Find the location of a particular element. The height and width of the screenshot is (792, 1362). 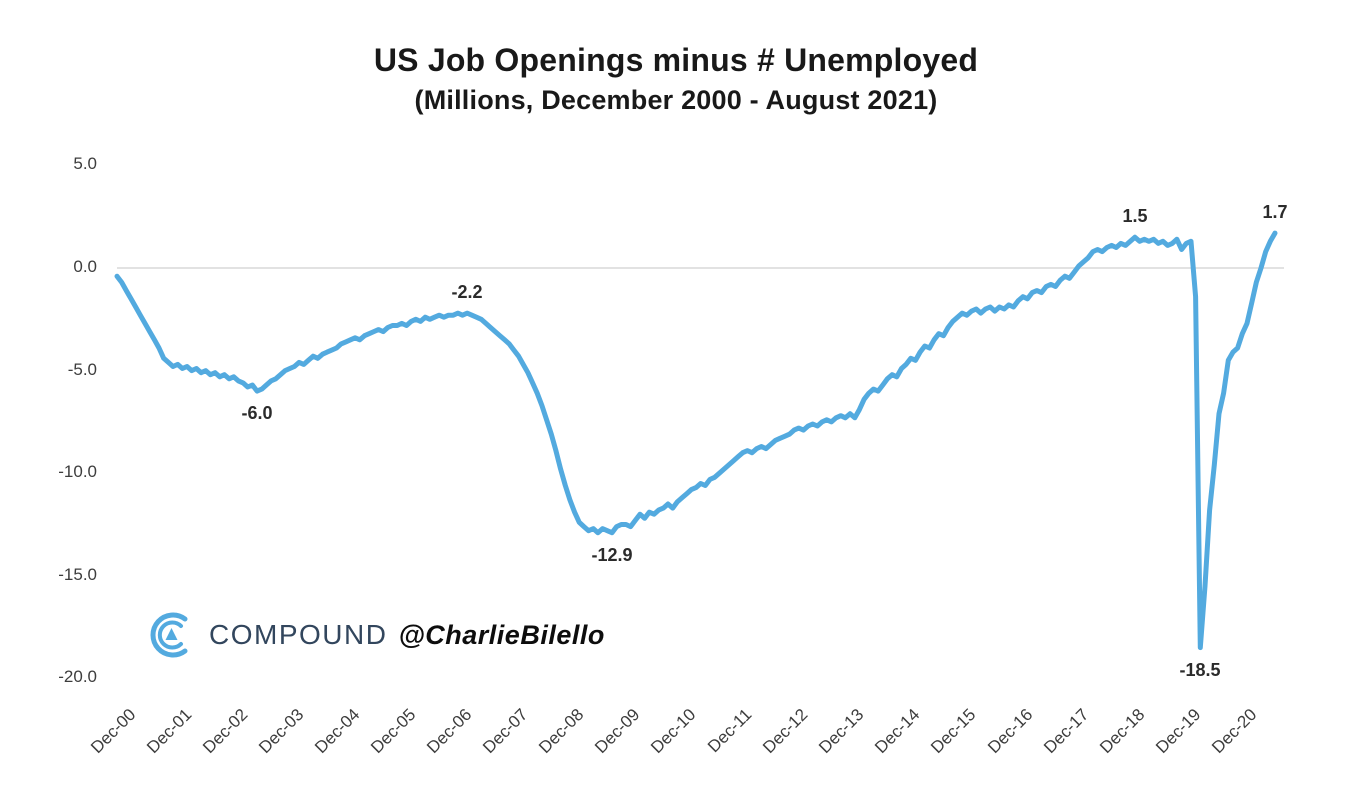

data-label: -2.2 is located at coordinates (467, 292).